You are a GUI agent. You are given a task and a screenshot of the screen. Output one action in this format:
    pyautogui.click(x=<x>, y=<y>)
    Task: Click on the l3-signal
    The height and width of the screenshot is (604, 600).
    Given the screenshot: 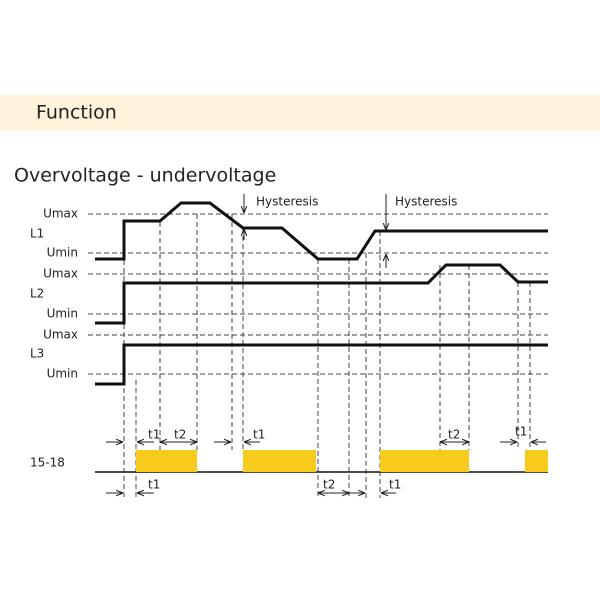 What is the action you would take?
    pyautogui.click(x=321, y=364)
    